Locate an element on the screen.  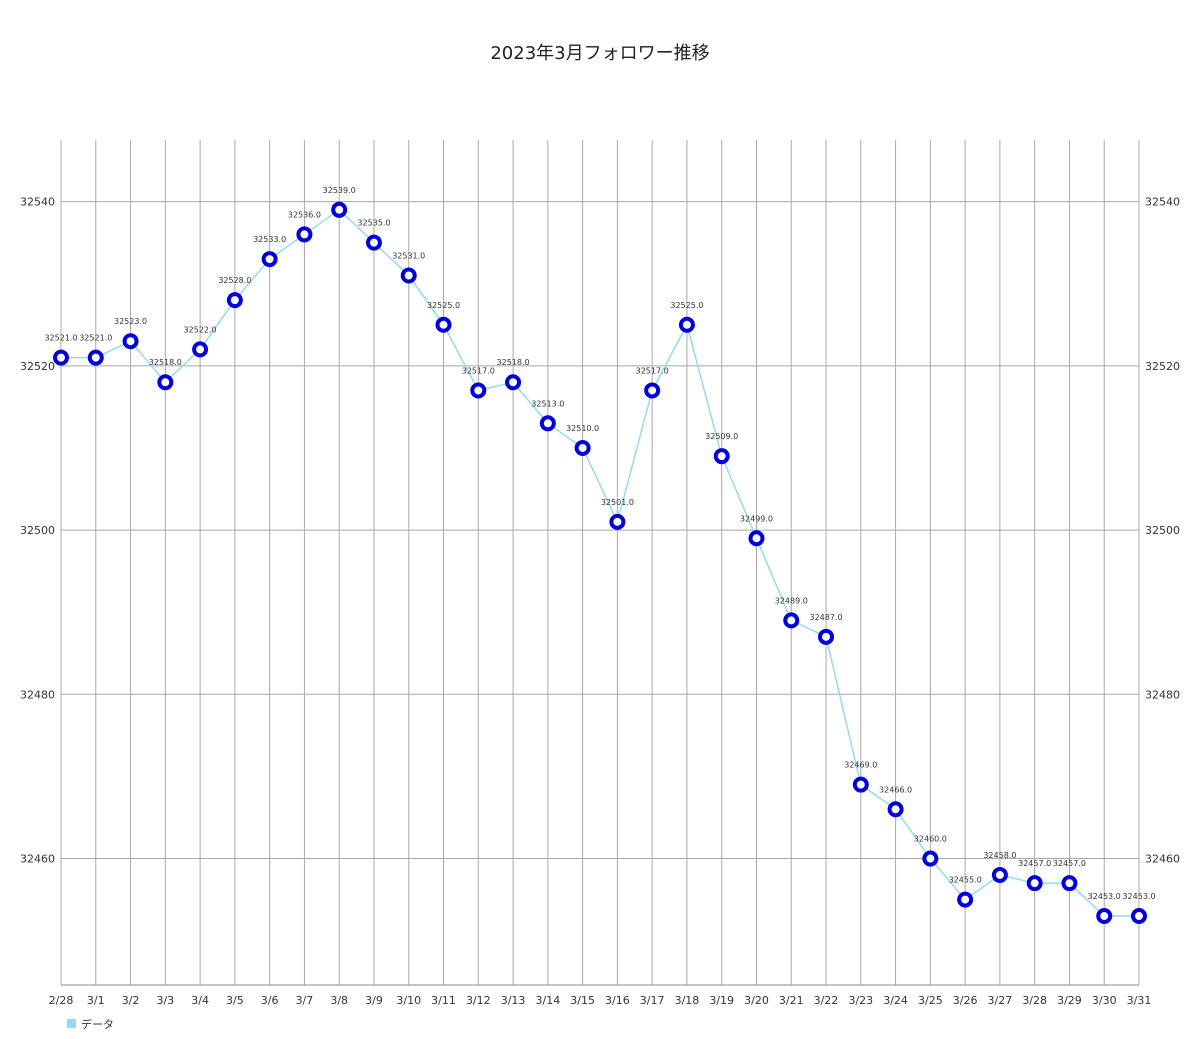
data-label: 32499.0 is located at coordinates (756, 518).